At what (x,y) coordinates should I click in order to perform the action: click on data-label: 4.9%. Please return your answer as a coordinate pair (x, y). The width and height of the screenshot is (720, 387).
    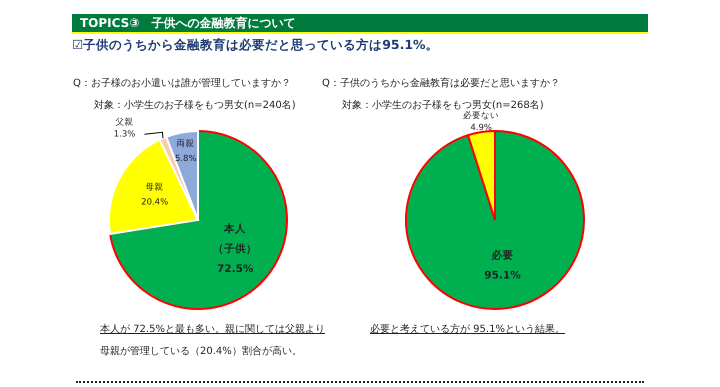
    Looking at the image, I should click on (481, 128).